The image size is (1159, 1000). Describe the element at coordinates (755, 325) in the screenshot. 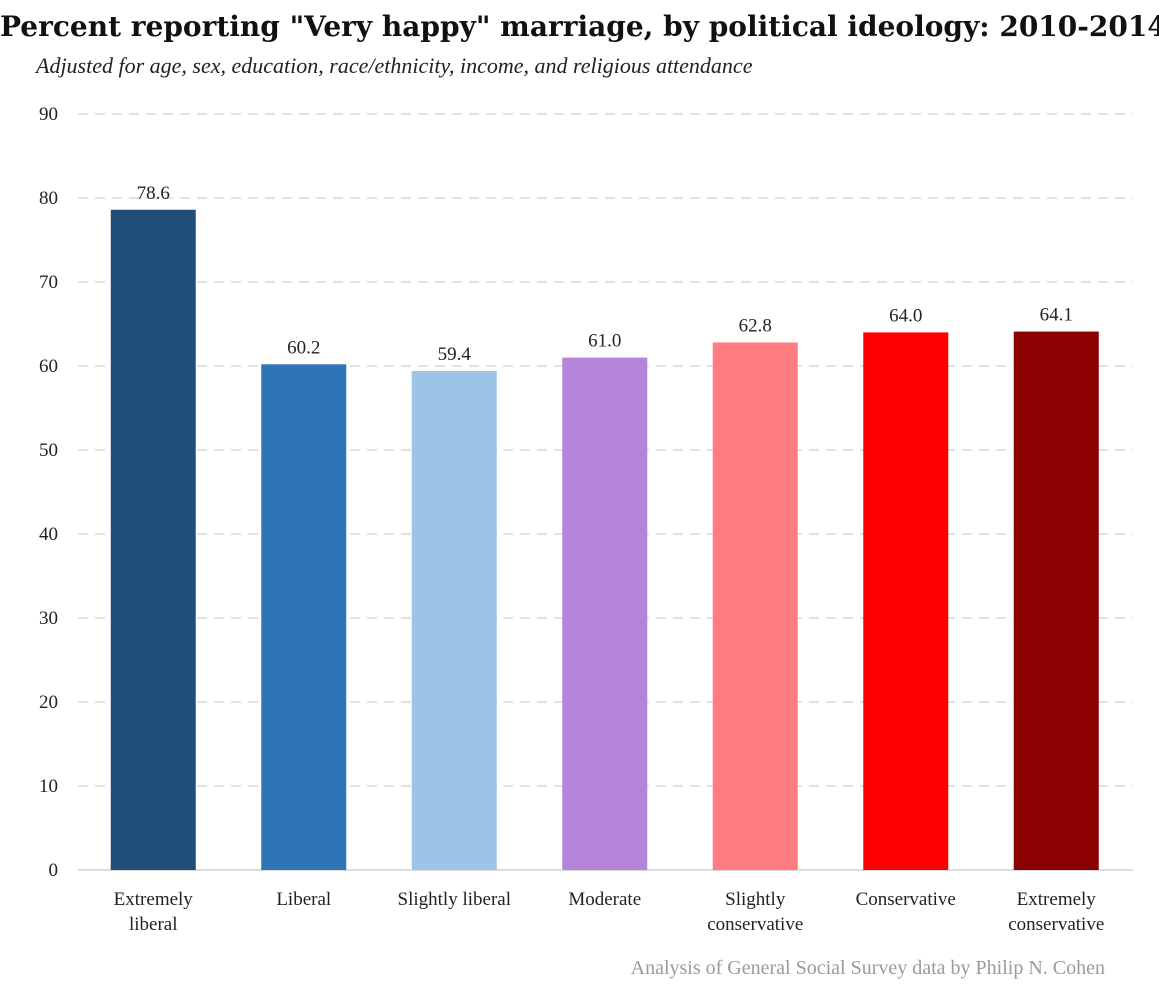

I see `data-label: 62.8` at that location.